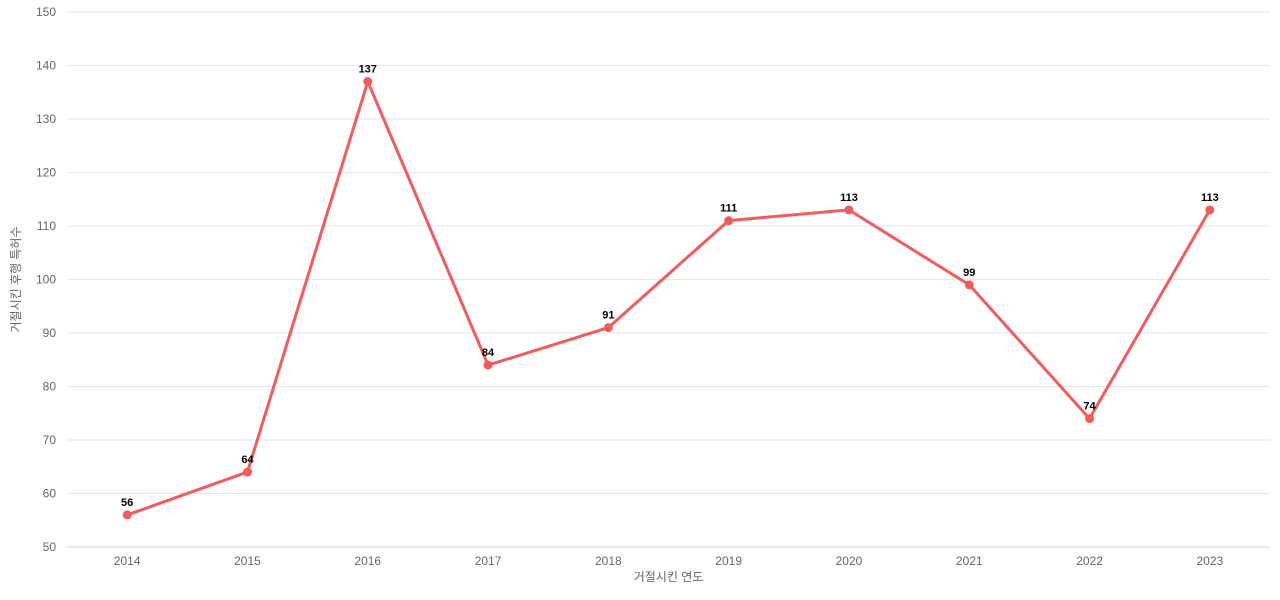 Image resolution: width=1280 pixels, height=600 pixels. Describe the element at coordinates (46, 173) in the screenshot. I see `y-tick-label: 120` at that location.